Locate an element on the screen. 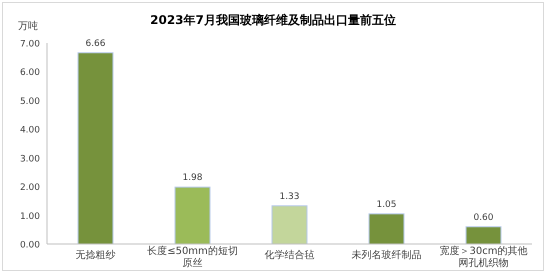 Image resolution: width=546 pixels, height=273 pixels. y-tick-label: 4.00 is located at coordinates (30, 131).